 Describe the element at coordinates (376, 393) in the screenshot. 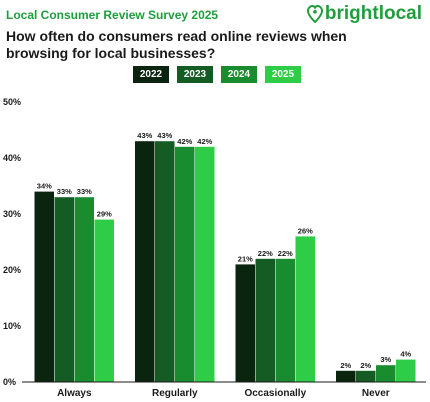

I see `category-label: Never` at that location.